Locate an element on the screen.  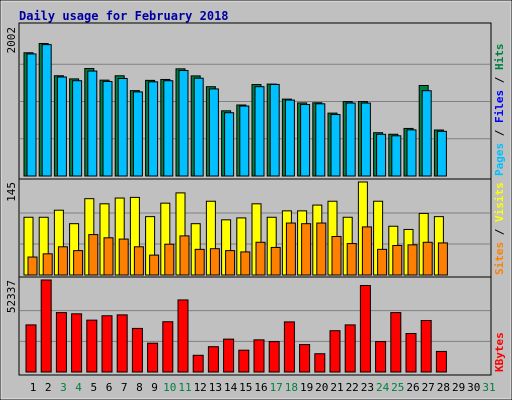
x-tick-label: 23 is located at coordinates (367, 387).